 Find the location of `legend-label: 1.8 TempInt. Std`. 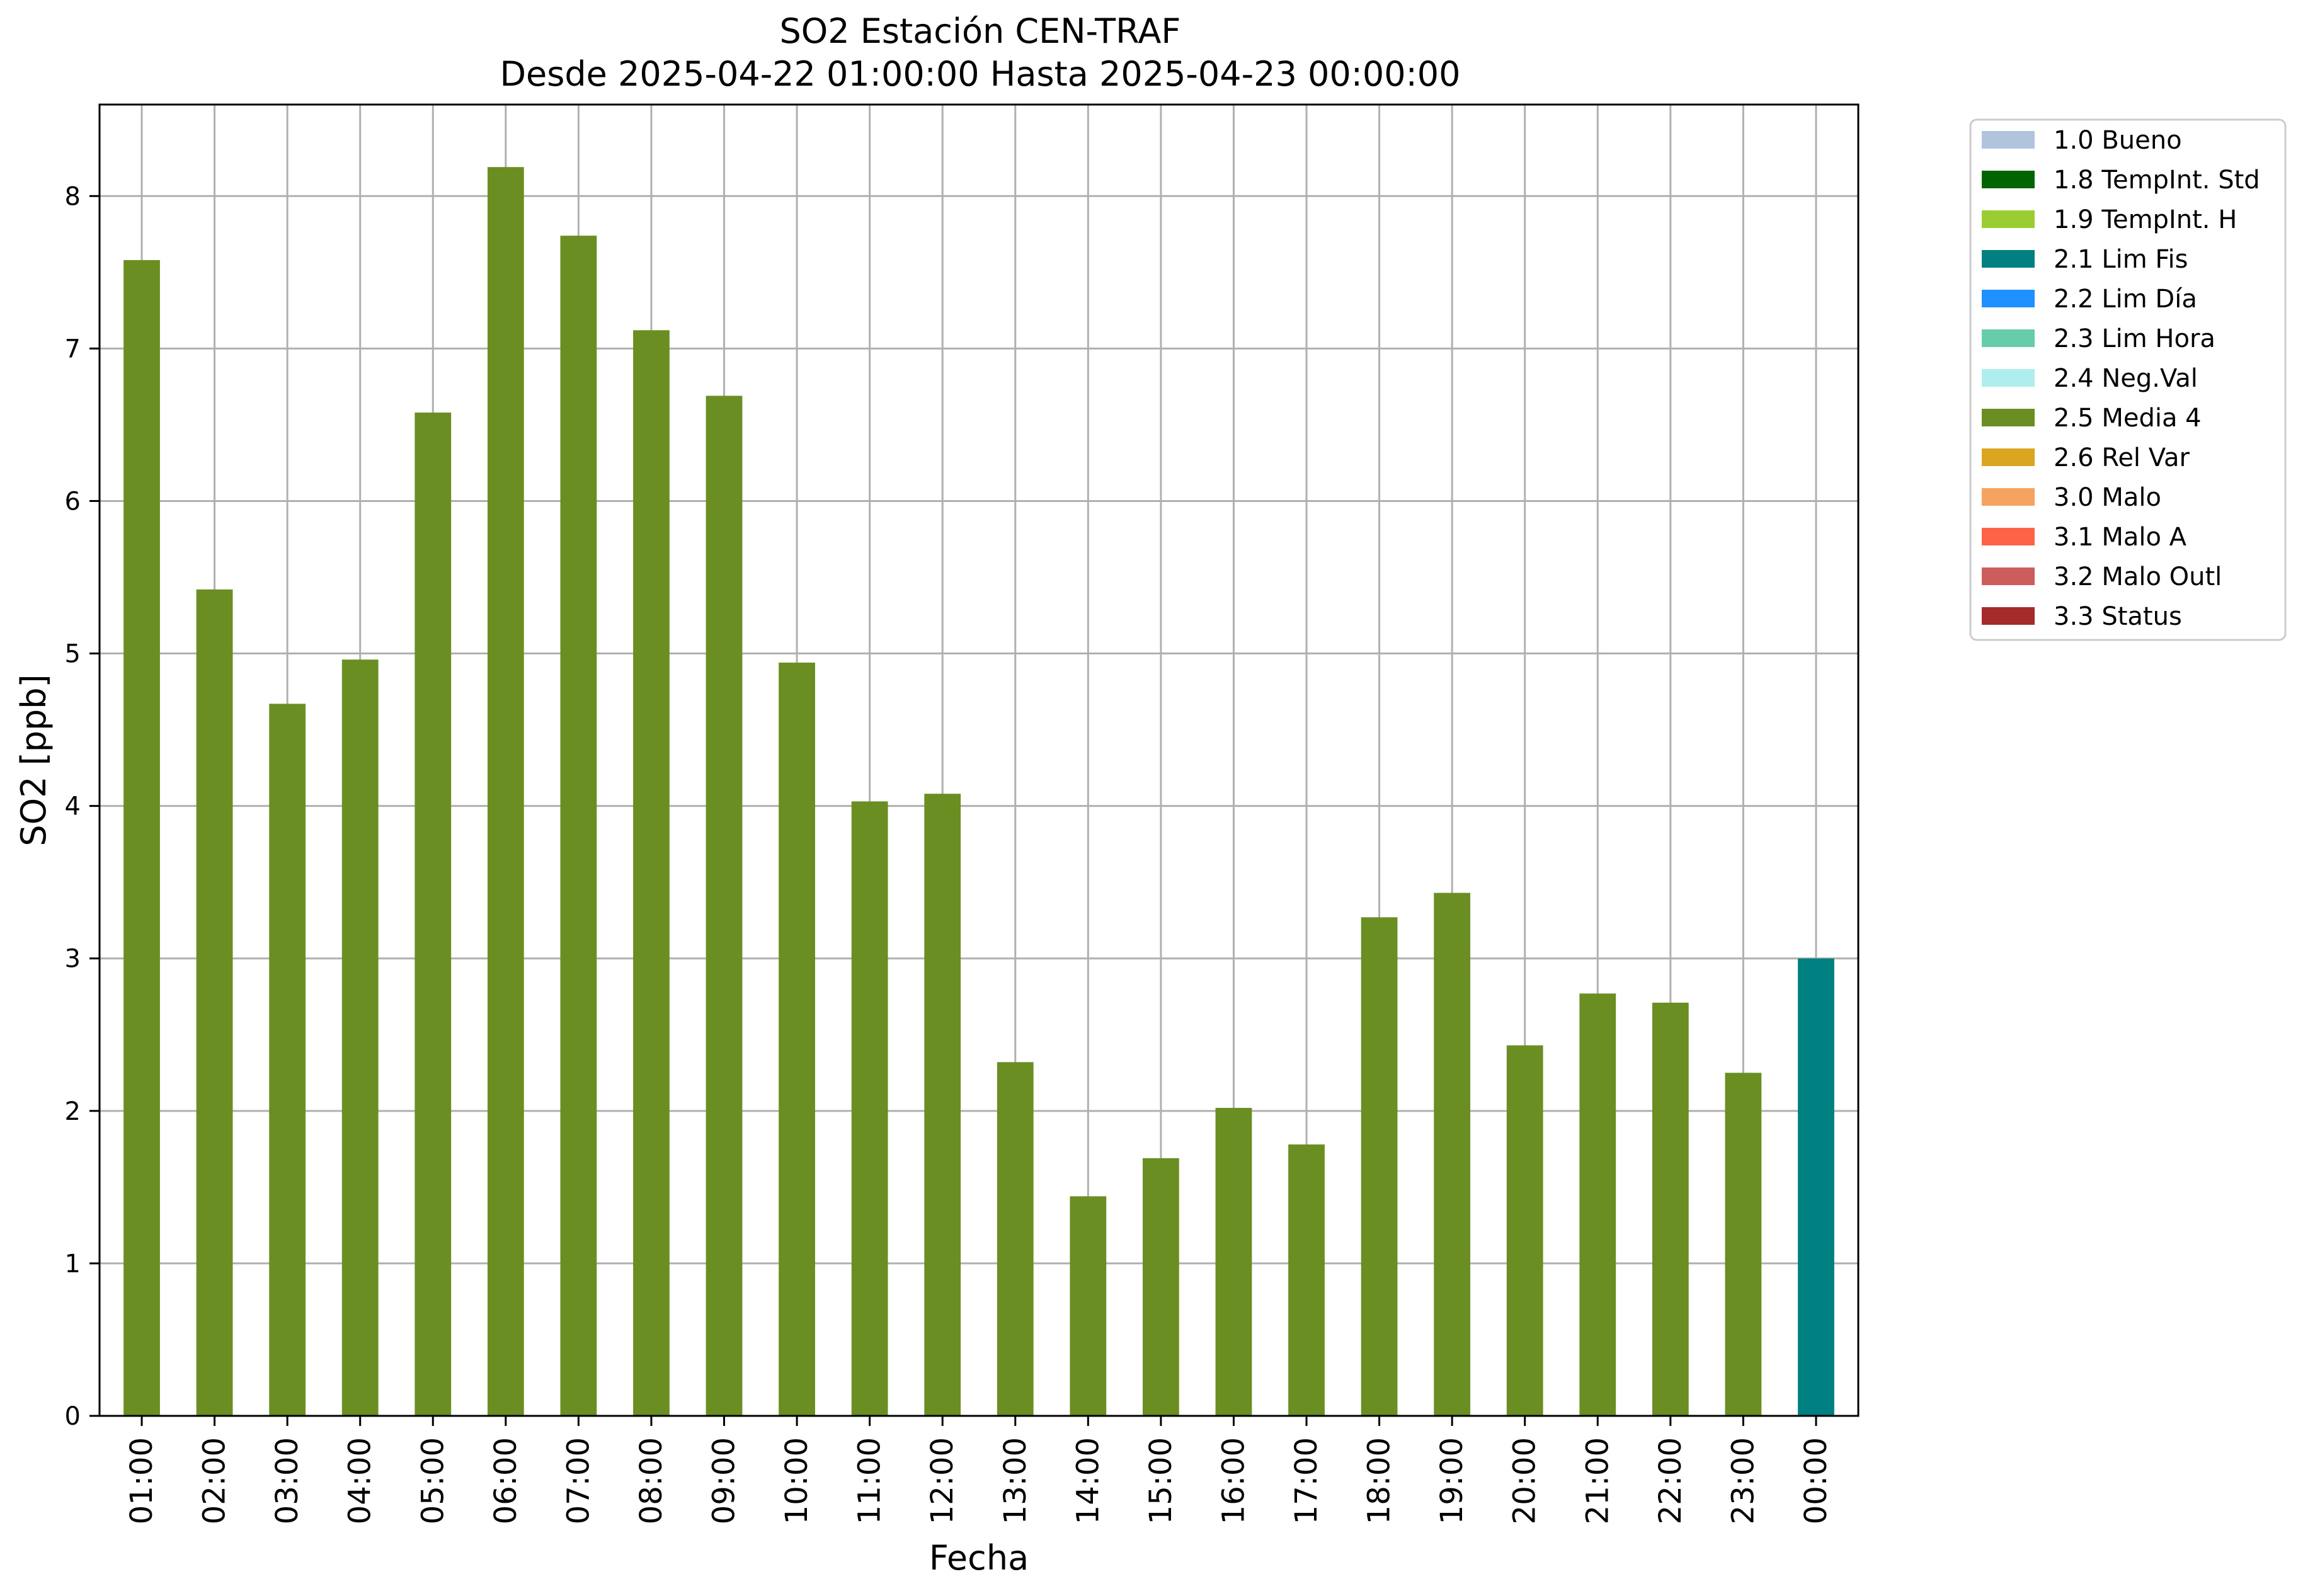

legend-label: 1.8 TempInt. Std is located at coordinates (2157, 180).